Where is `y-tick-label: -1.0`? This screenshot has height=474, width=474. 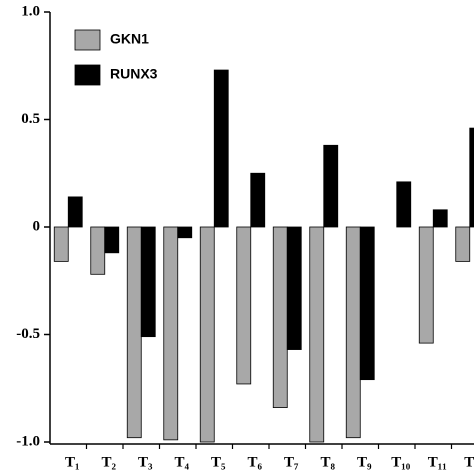 y-tick-label: -1.0 is located at coordinates (28, 441).